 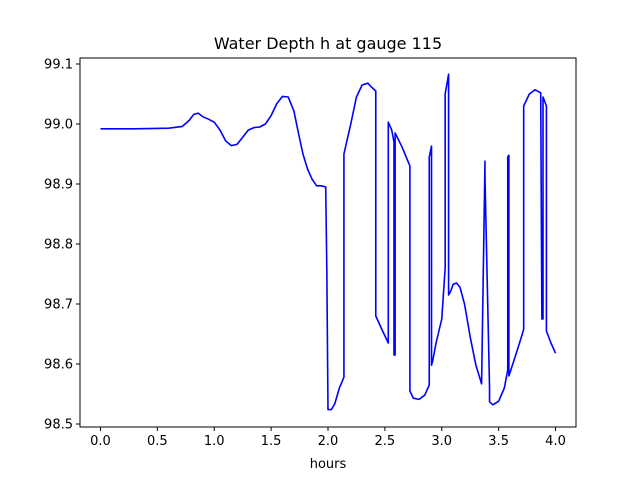 What do you see at coordinates (157, 441) in the screenshot?
I see `x-tick-label: 0.5` at bounding box center [157, 441].